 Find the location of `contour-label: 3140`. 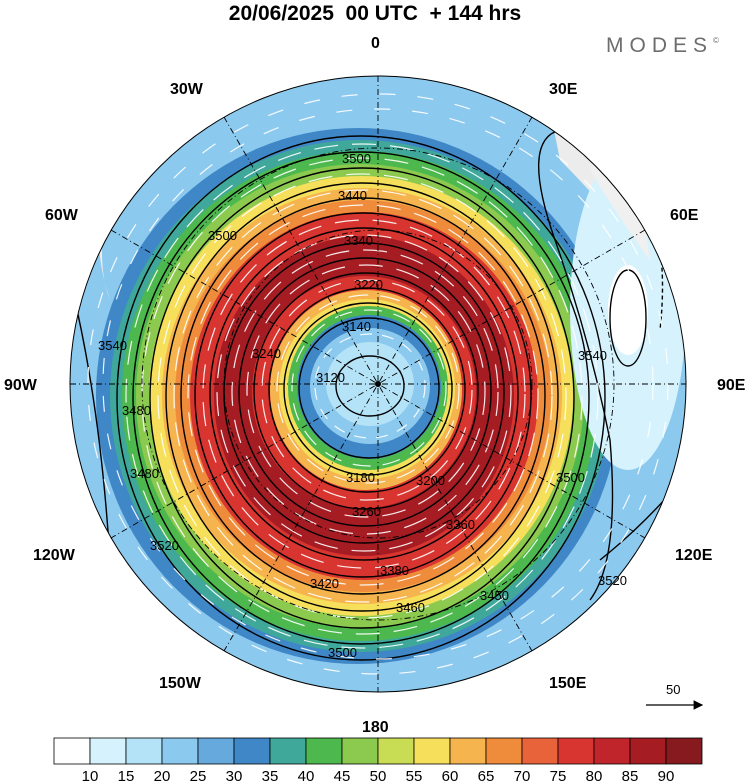

contour-label: 3140 is located at coordinates (356, 326).